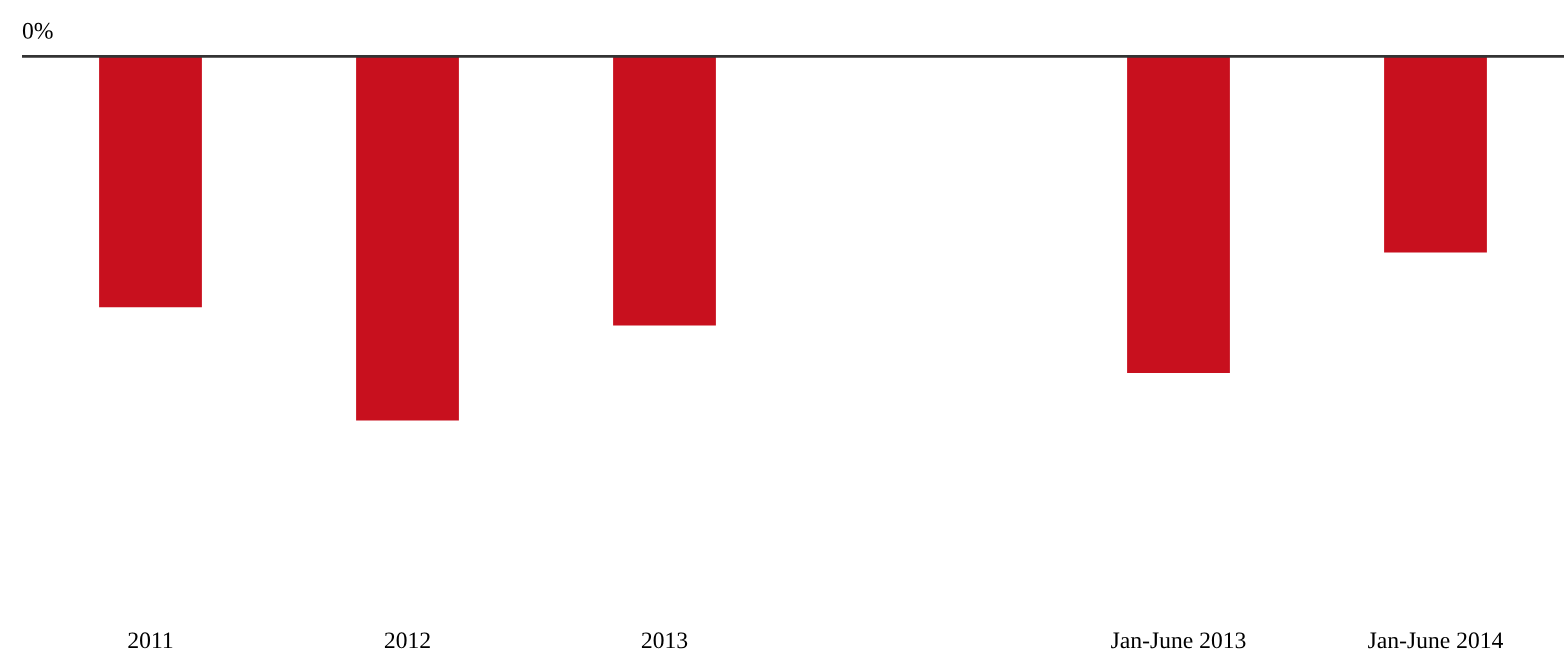 The image size is (1564, 662). What do you see at coordinates (1178, 640) in the screenshot?
I see `x-tick-label: Jan-June 2013` at bounding box center [1178, 640].